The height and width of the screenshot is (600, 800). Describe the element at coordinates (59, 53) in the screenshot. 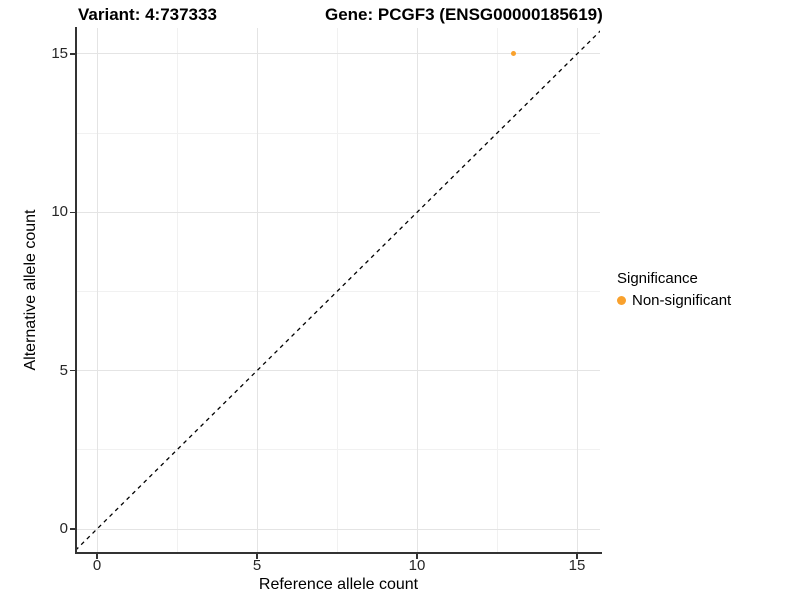

I see `y-tick-label: 15` at that location.